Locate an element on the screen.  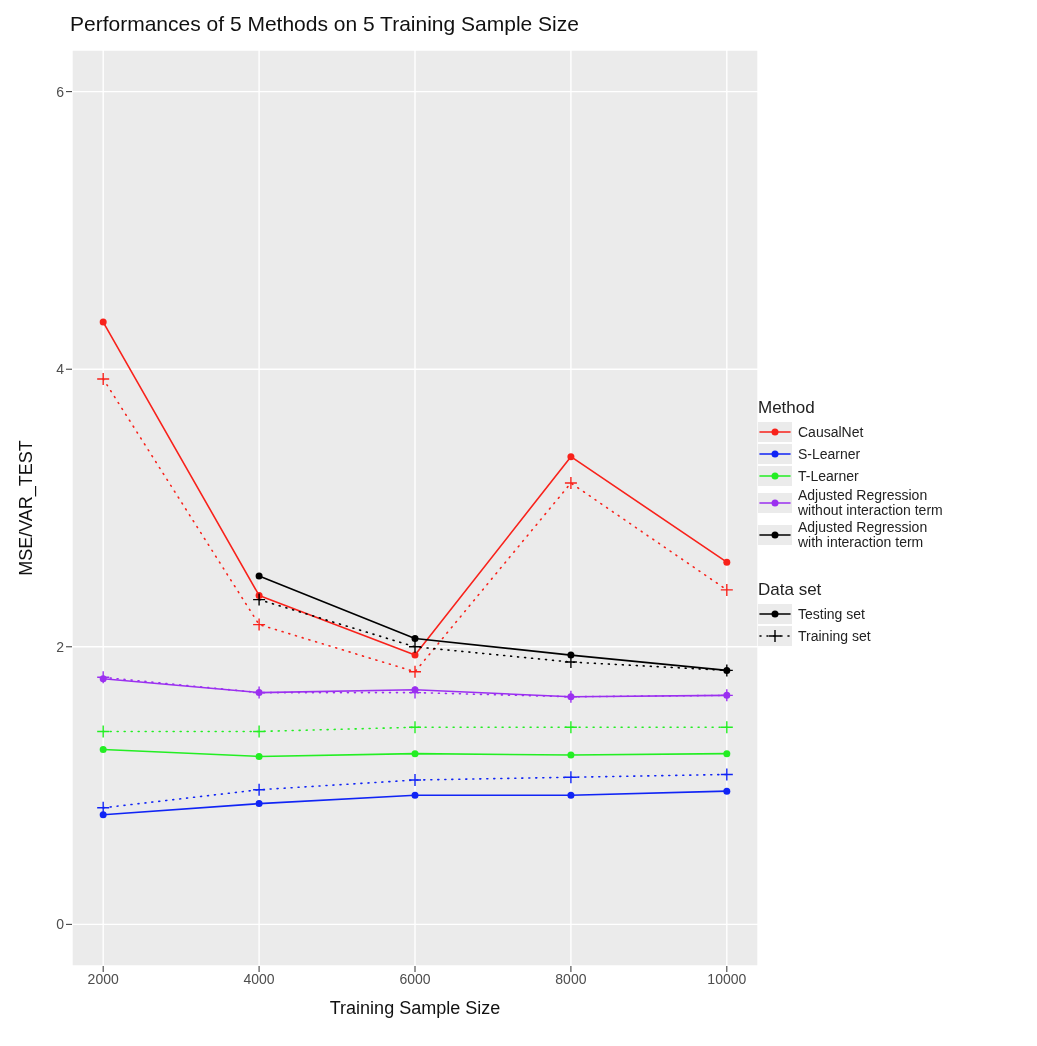
legend-label: Adjusted Regression without interaction term is located at coordinates (871, 502).